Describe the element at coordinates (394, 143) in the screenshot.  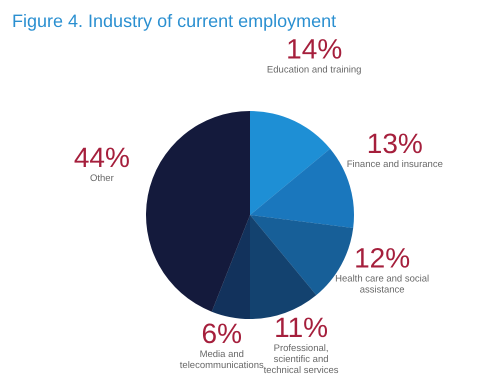
I see `data-label: 13%` at that location.